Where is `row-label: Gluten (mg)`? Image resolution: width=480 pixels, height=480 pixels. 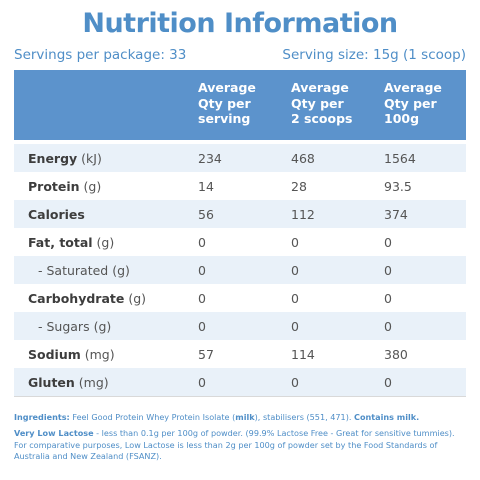 row-label: Gluten (mg) is located at coordinates (100, 382).